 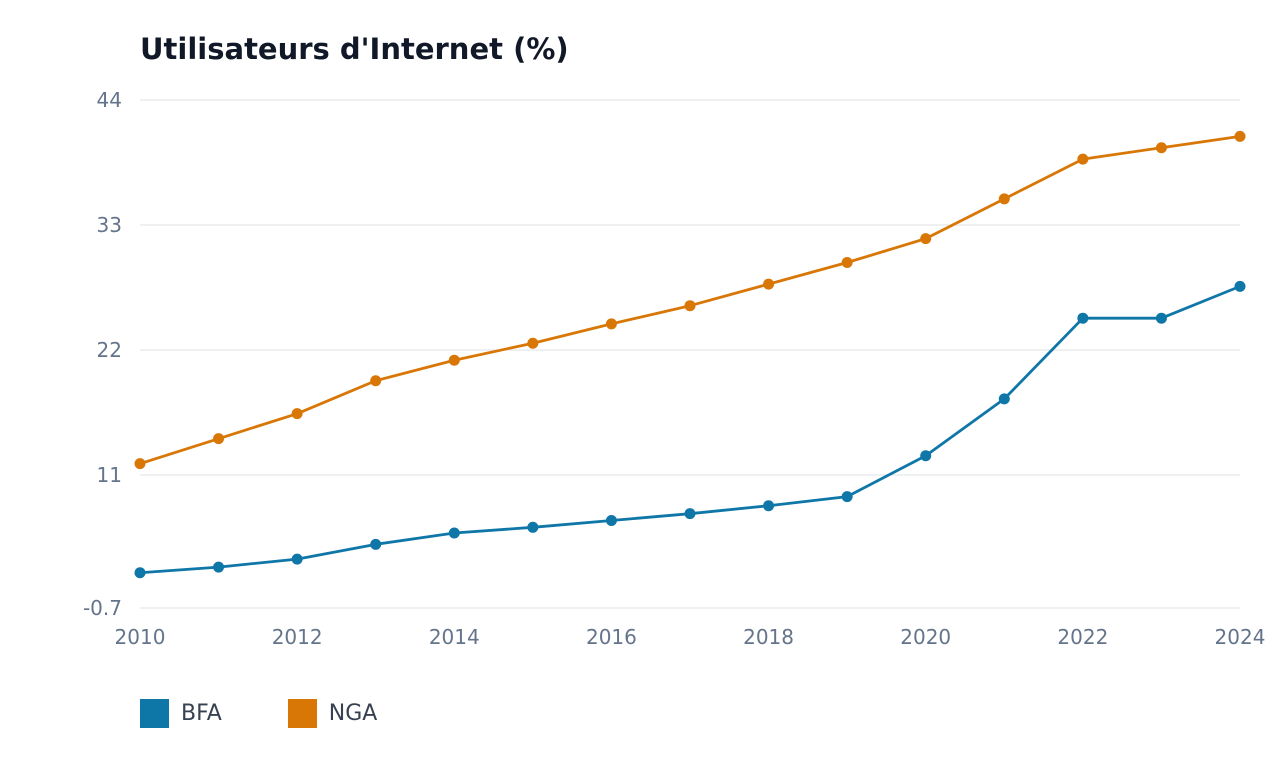 I want to click on y-axis-ticks: 44 33 22 11 -0.7, so click(x=102, y=354).